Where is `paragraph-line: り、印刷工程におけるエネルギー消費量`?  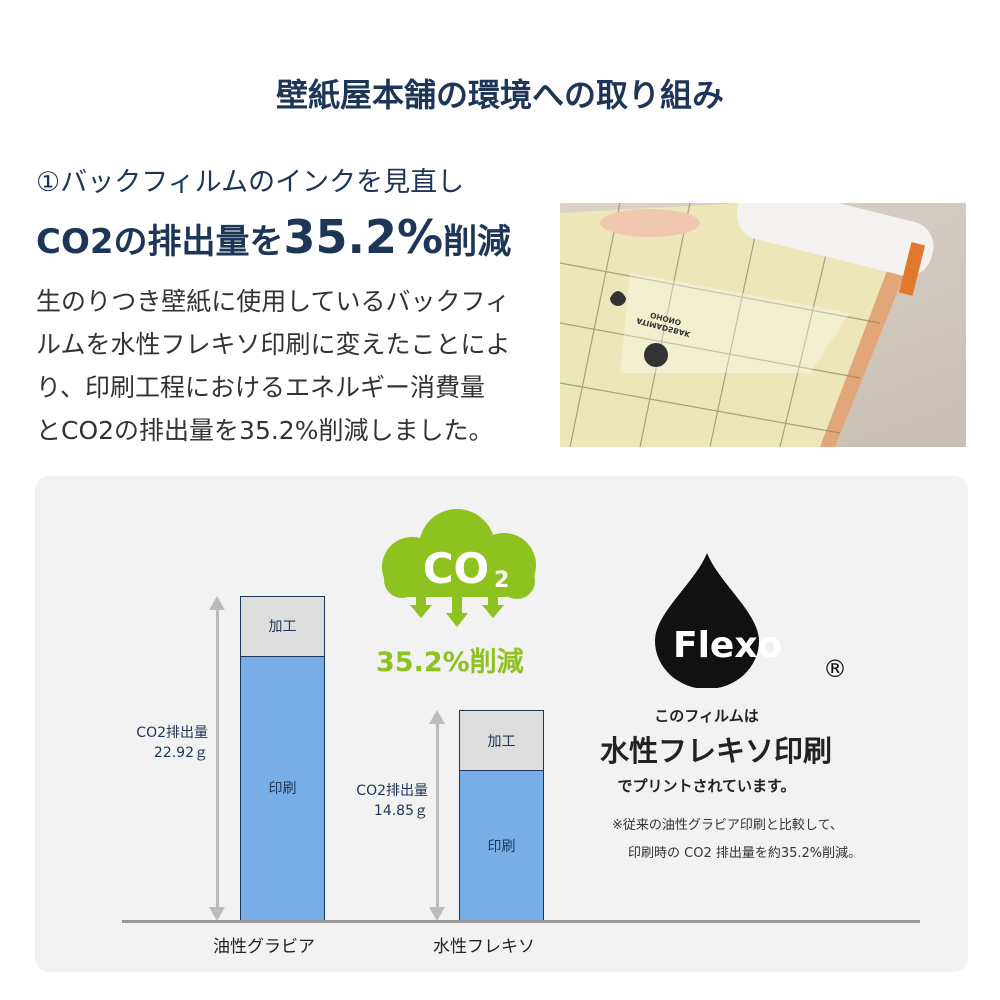 paragraph-line: り、印刷工程におけるエネルギー消費量 is located at coordinates (261, 387).